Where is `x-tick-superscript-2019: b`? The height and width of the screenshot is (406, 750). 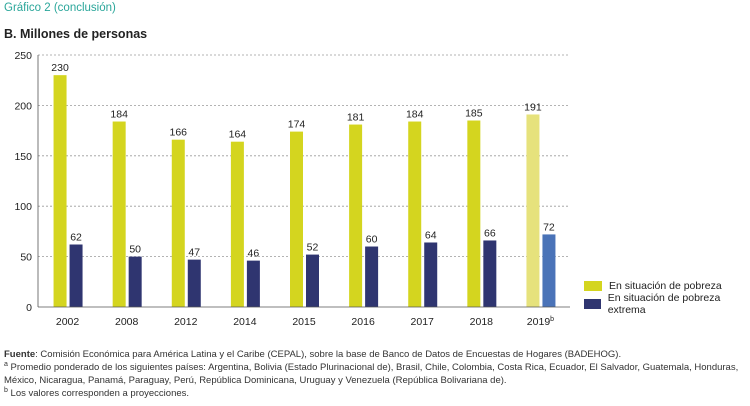 x-tick-superscript-2019: b is located at coordinates (552, 319).